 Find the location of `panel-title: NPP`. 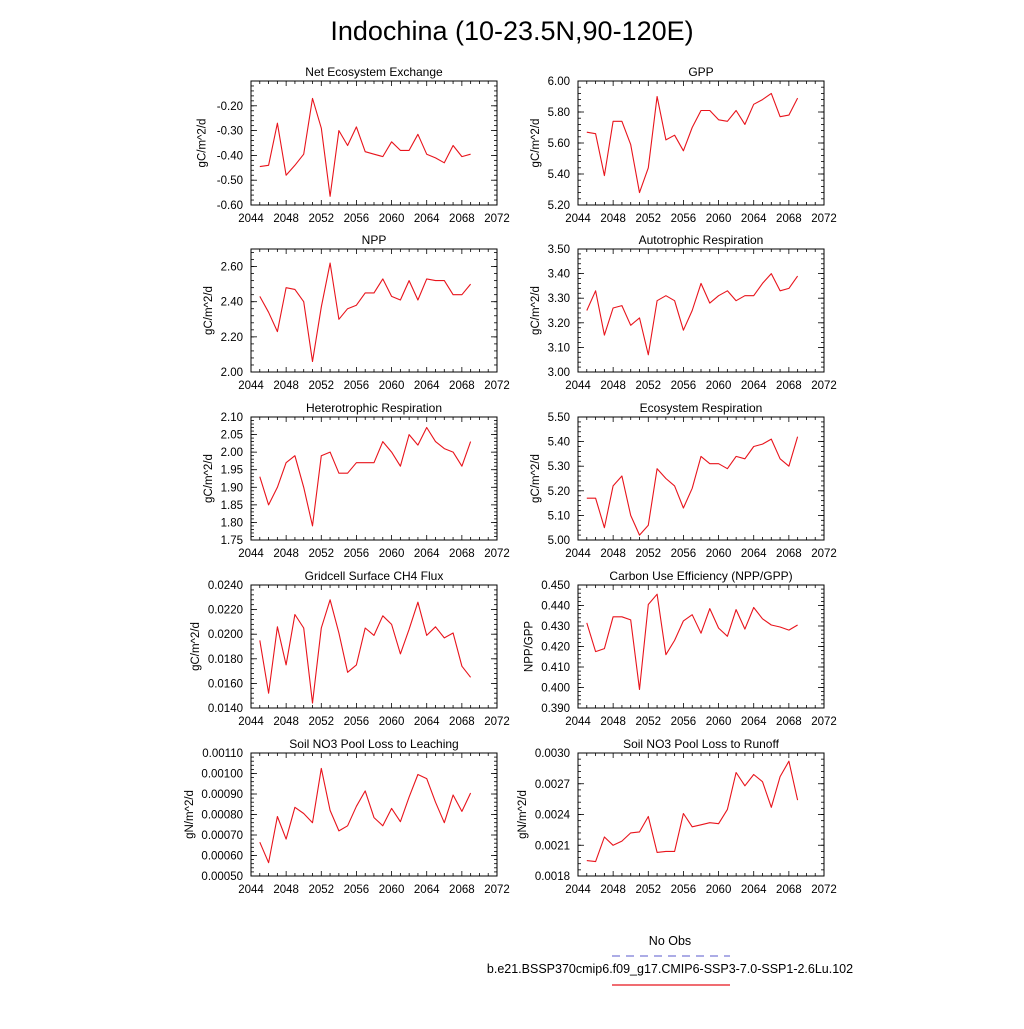

panel-title: NPP is located at coordinates (374, 240).